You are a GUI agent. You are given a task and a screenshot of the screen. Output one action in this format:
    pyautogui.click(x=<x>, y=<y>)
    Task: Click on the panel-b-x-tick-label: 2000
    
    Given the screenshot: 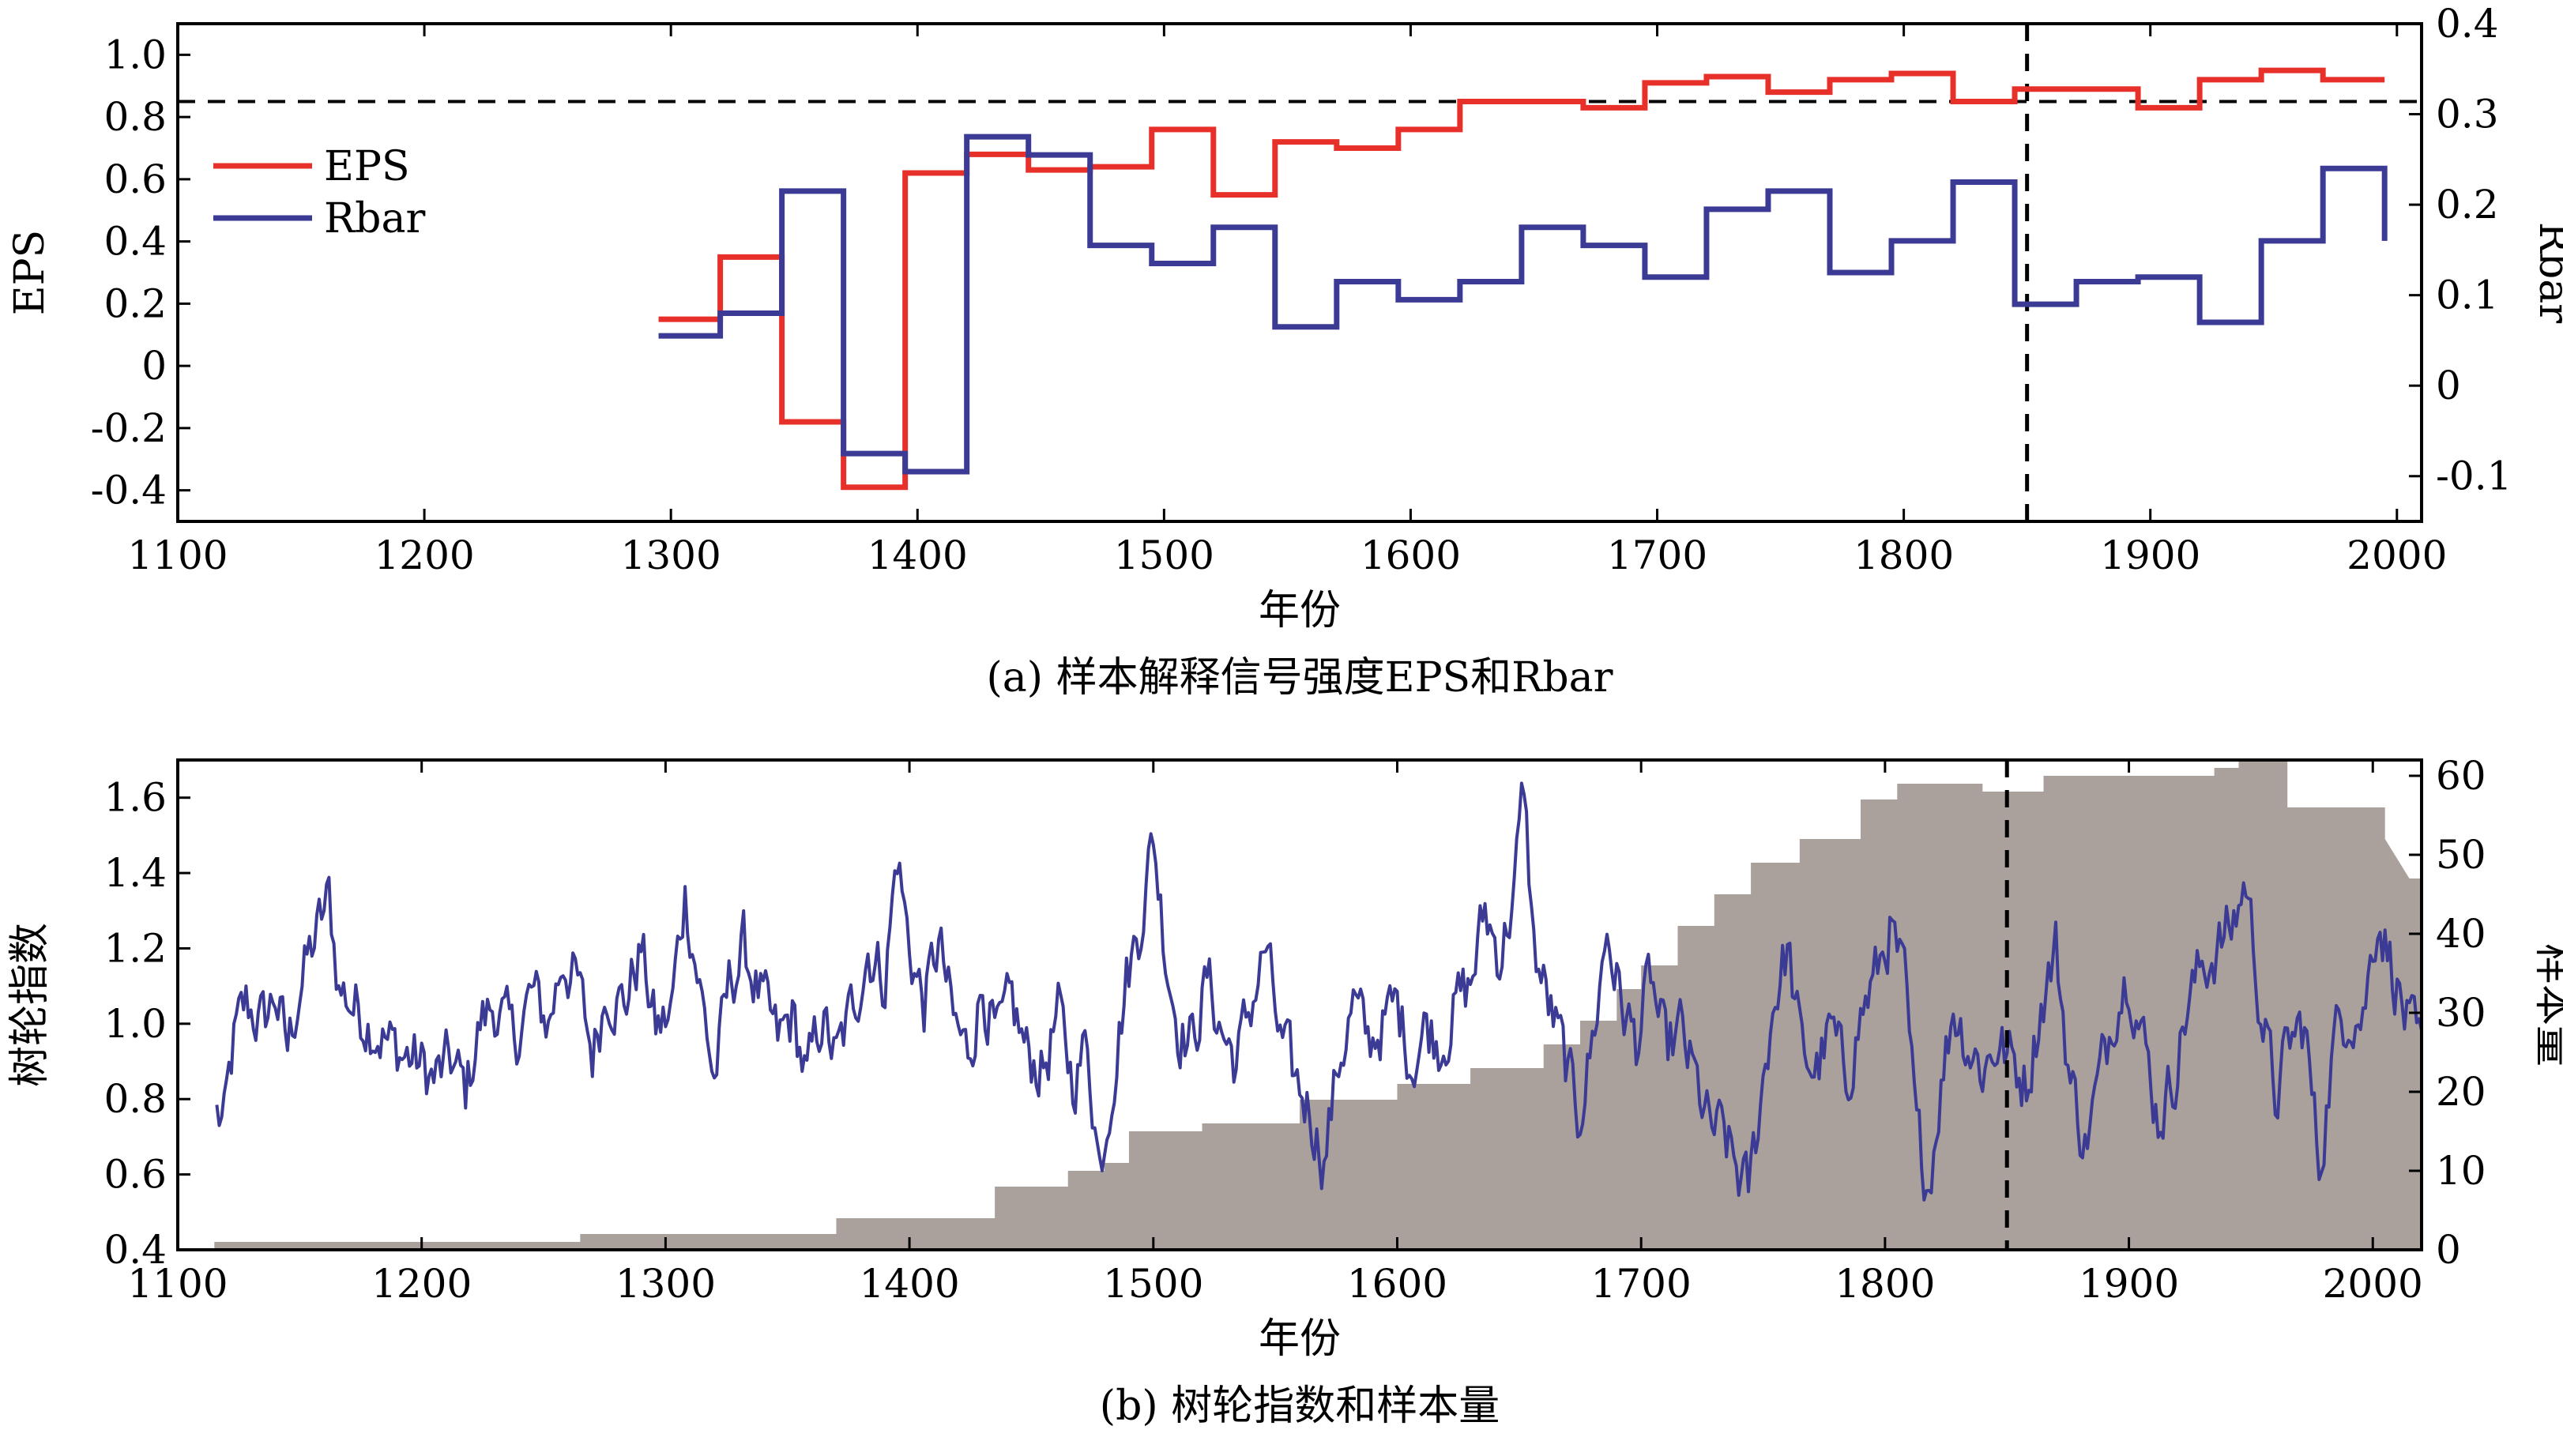 What is the action you would take?
    pyautogui.click(x=2373, y=1284)
    